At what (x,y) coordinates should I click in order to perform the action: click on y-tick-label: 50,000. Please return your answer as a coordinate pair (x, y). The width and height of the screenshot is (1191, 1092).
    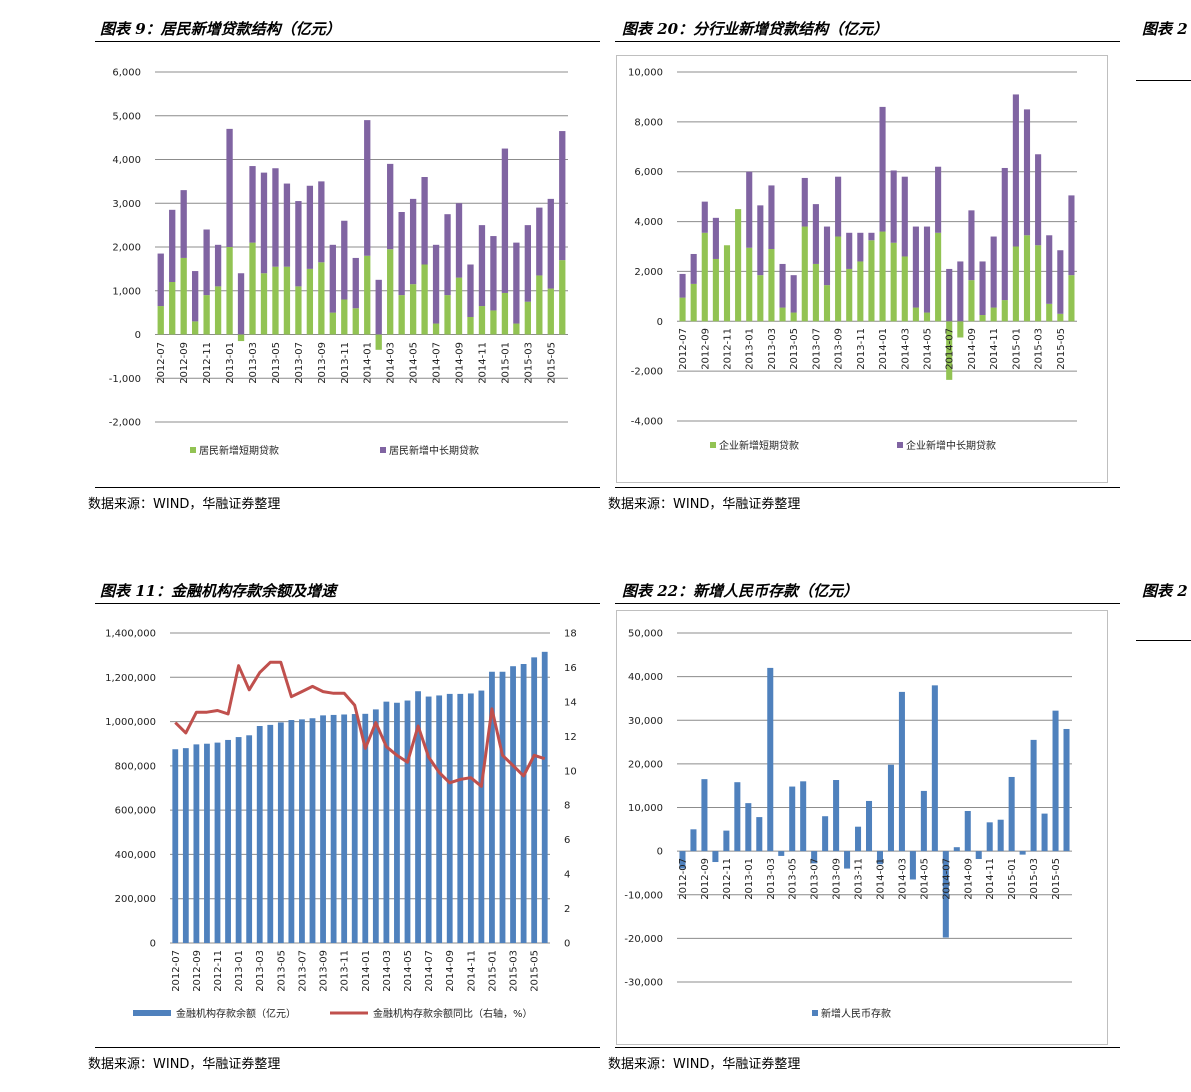
    Looking at the image, I should click on (645, 634).